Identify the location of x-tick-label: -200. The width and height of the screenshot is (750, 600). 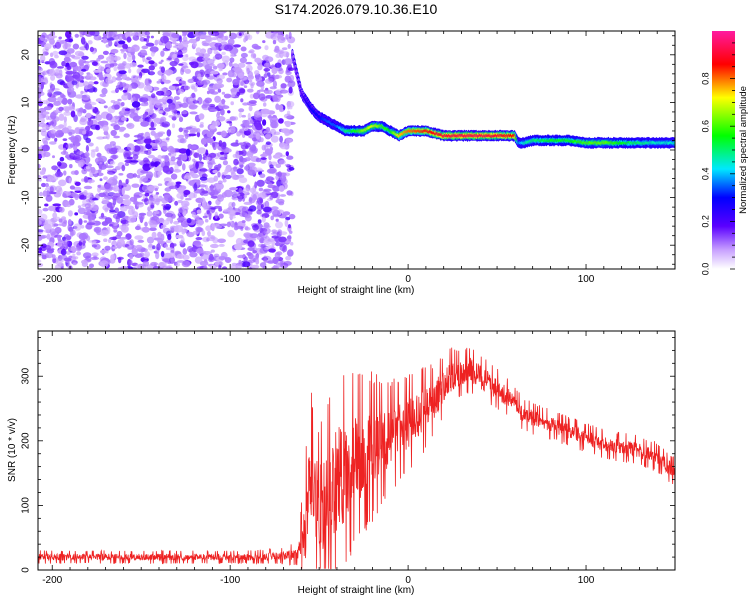
(52, 580).